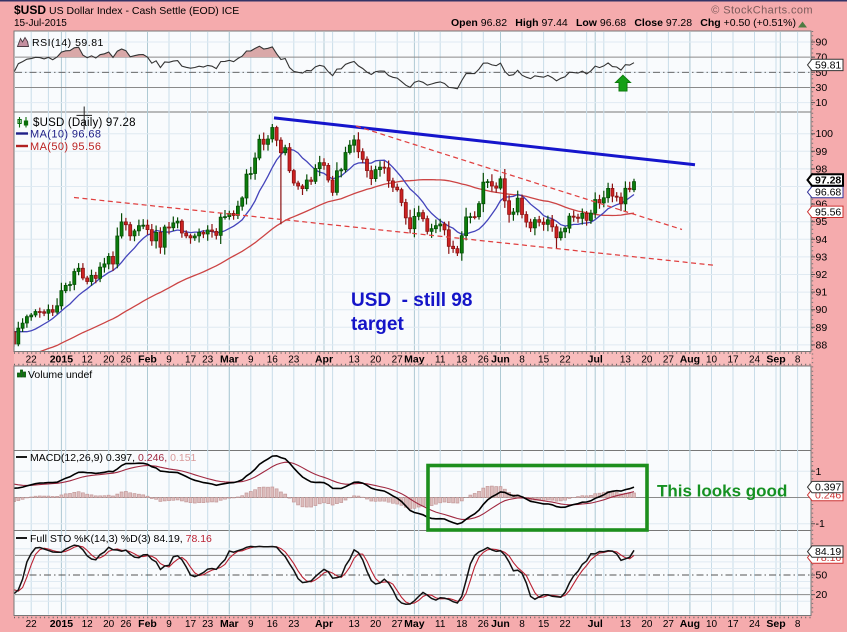 The height and width of the screenshot is (632, 847). What do you see at coordinates (828, 488) in the screenshot?
I see `svg-text: 0.397` at bounding box center [828, 488].